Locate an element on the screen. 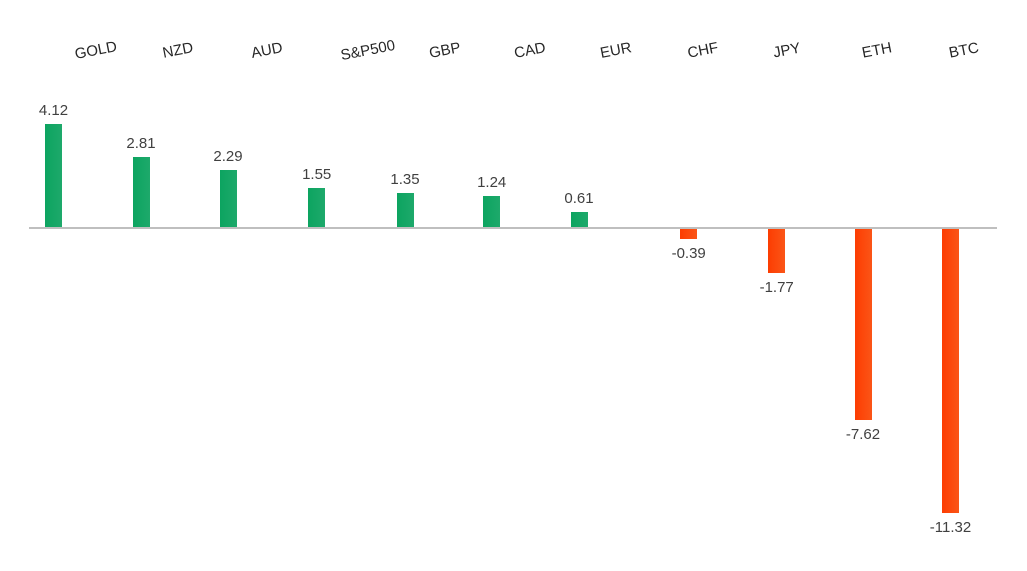  value-label-ETH: -7.62 is located at coordinates (863, 434).